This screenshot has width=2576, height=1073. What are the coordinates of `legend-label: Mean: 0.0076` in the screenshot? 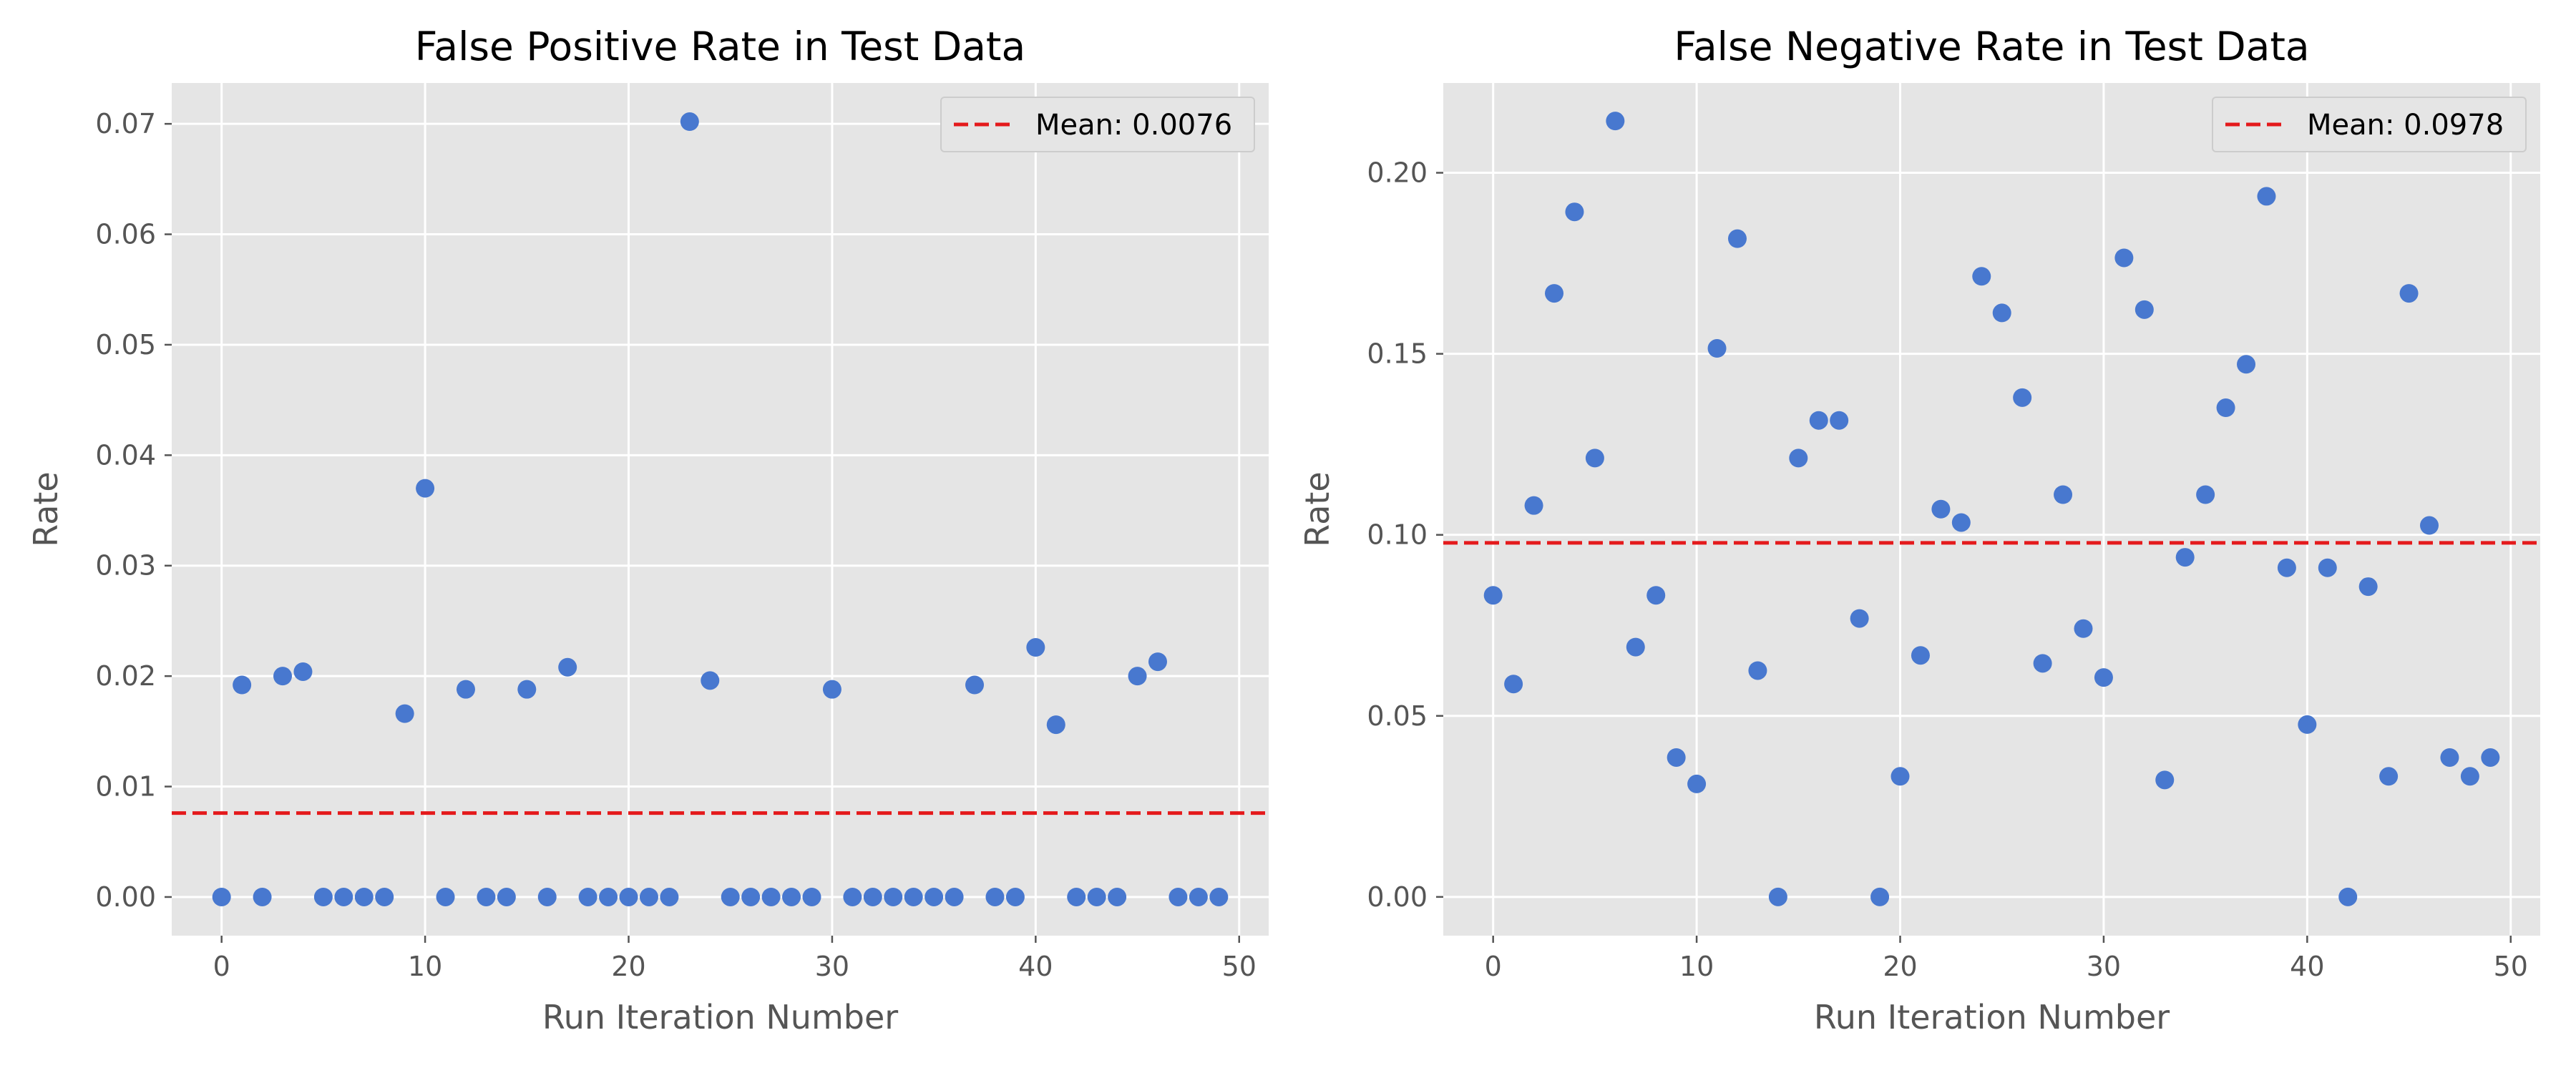 It's located at (1133, 126).